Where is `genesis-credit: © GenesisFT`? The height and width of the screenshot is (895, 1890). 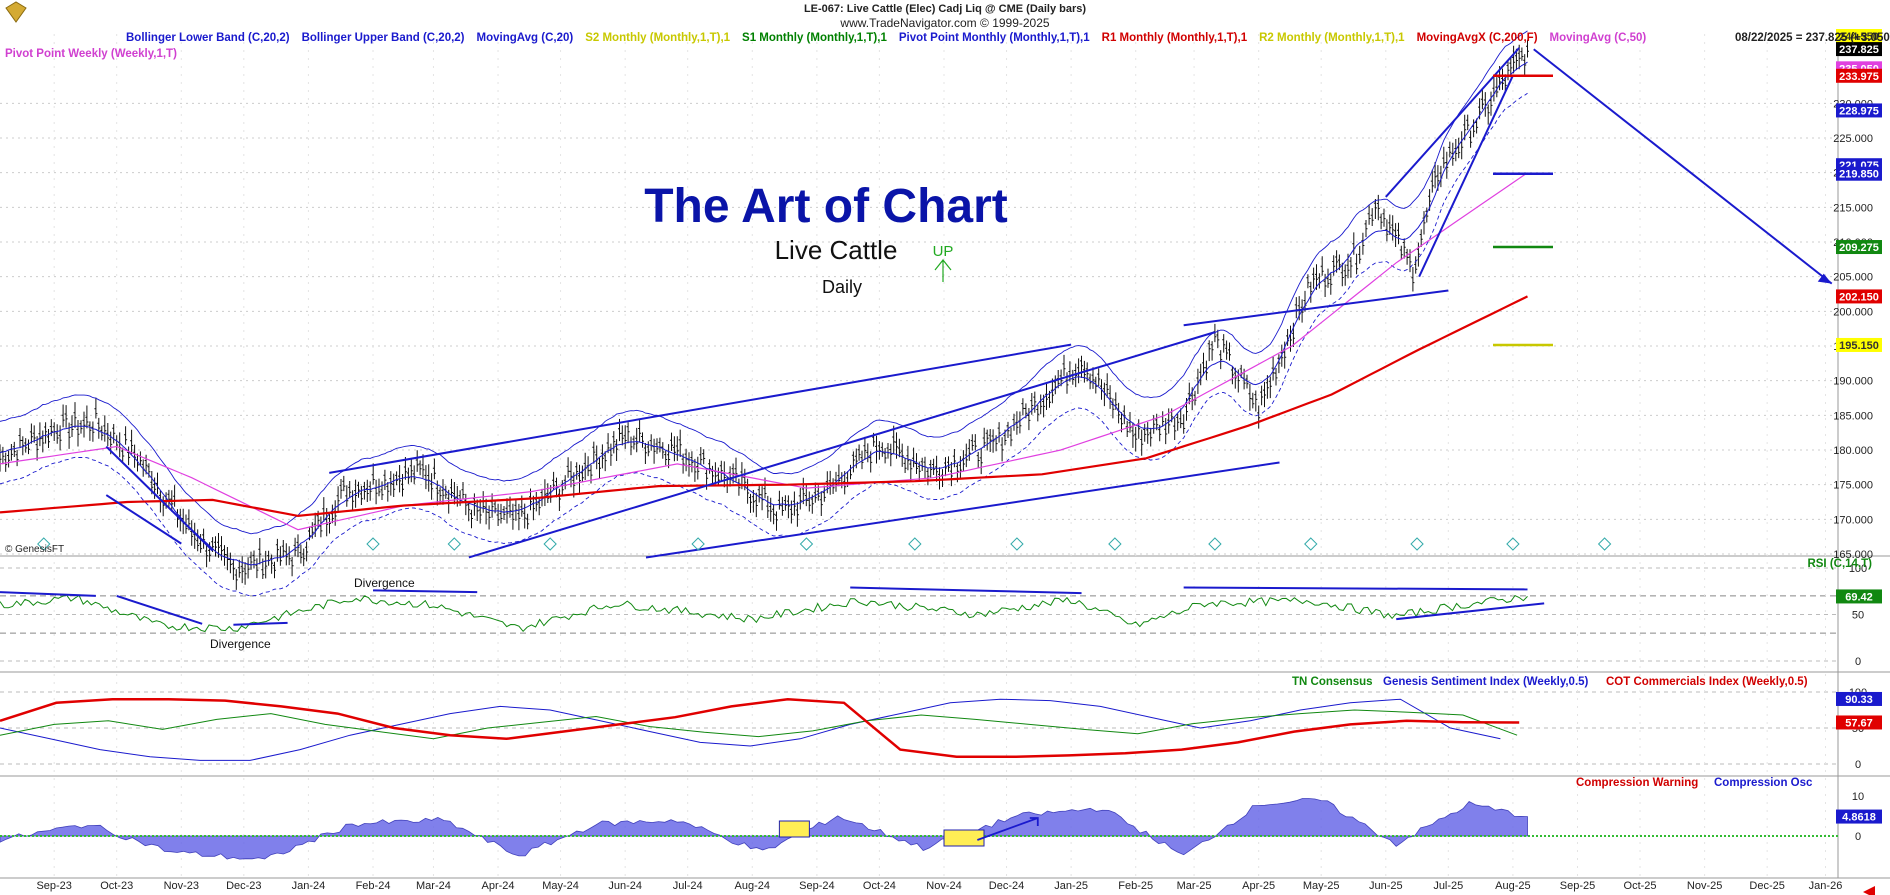
genesis-credit: © GenesisFT is located at coordinates (34, 549).